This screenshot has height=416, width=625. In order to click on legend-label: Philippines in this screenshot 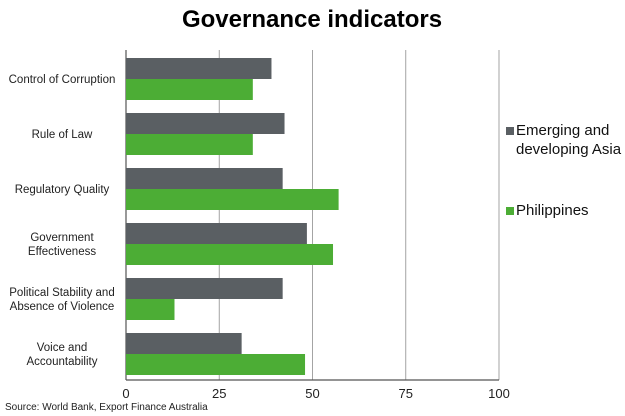, I will do `click(552, 210)`.